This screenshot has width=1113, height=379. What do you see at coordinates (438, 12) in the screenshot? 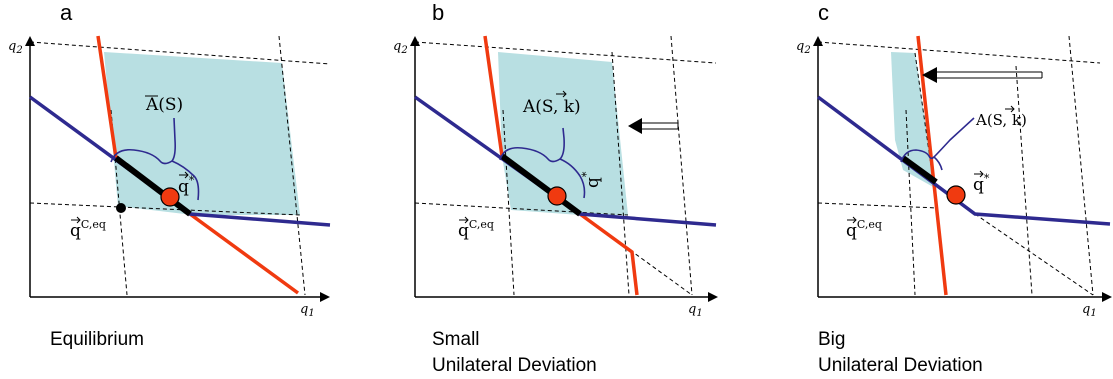
I see `panel-letter: b` at bounding box center [438, 12].